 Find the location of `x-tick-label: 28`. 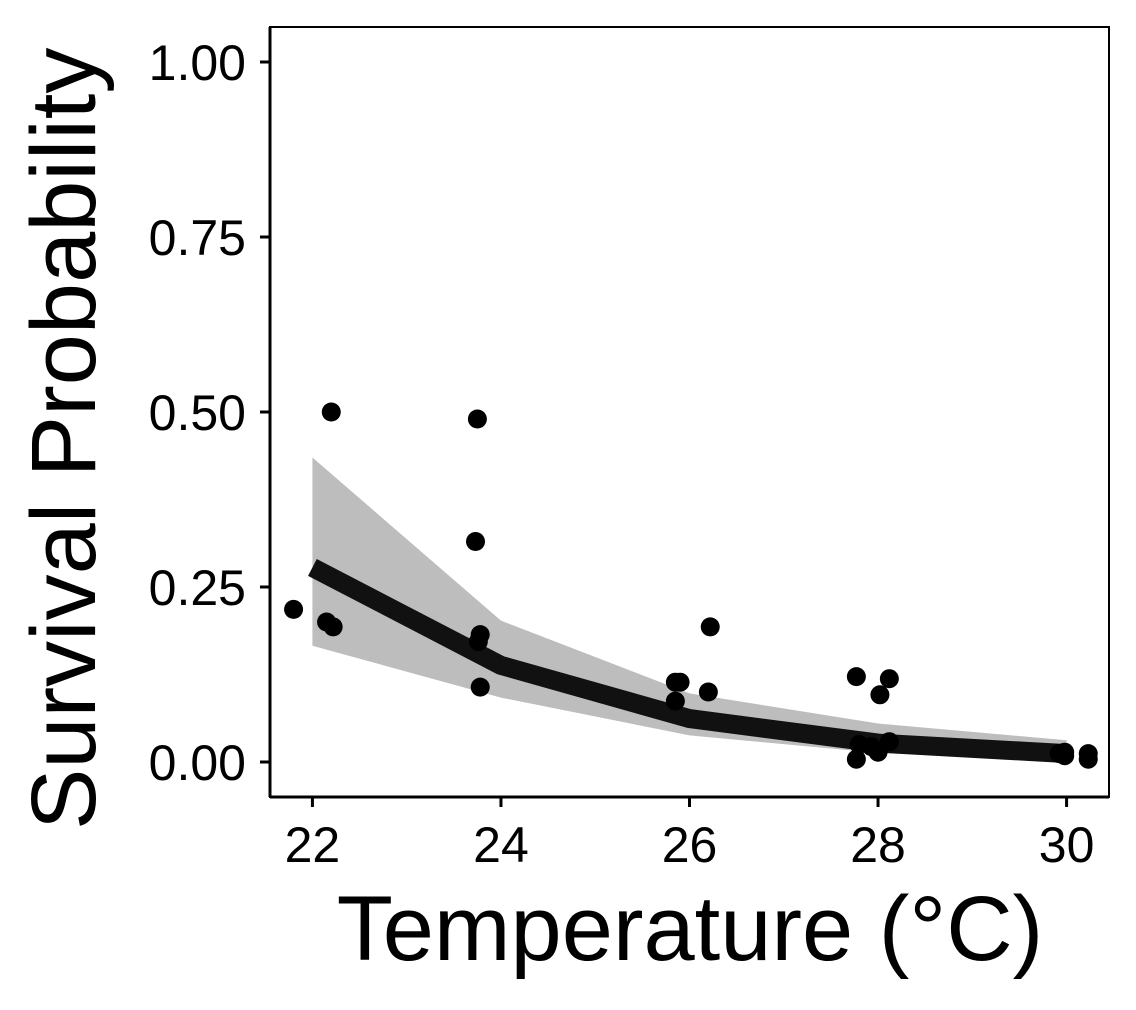

x-tick-label: 28 is located at coordinates (878, 845).